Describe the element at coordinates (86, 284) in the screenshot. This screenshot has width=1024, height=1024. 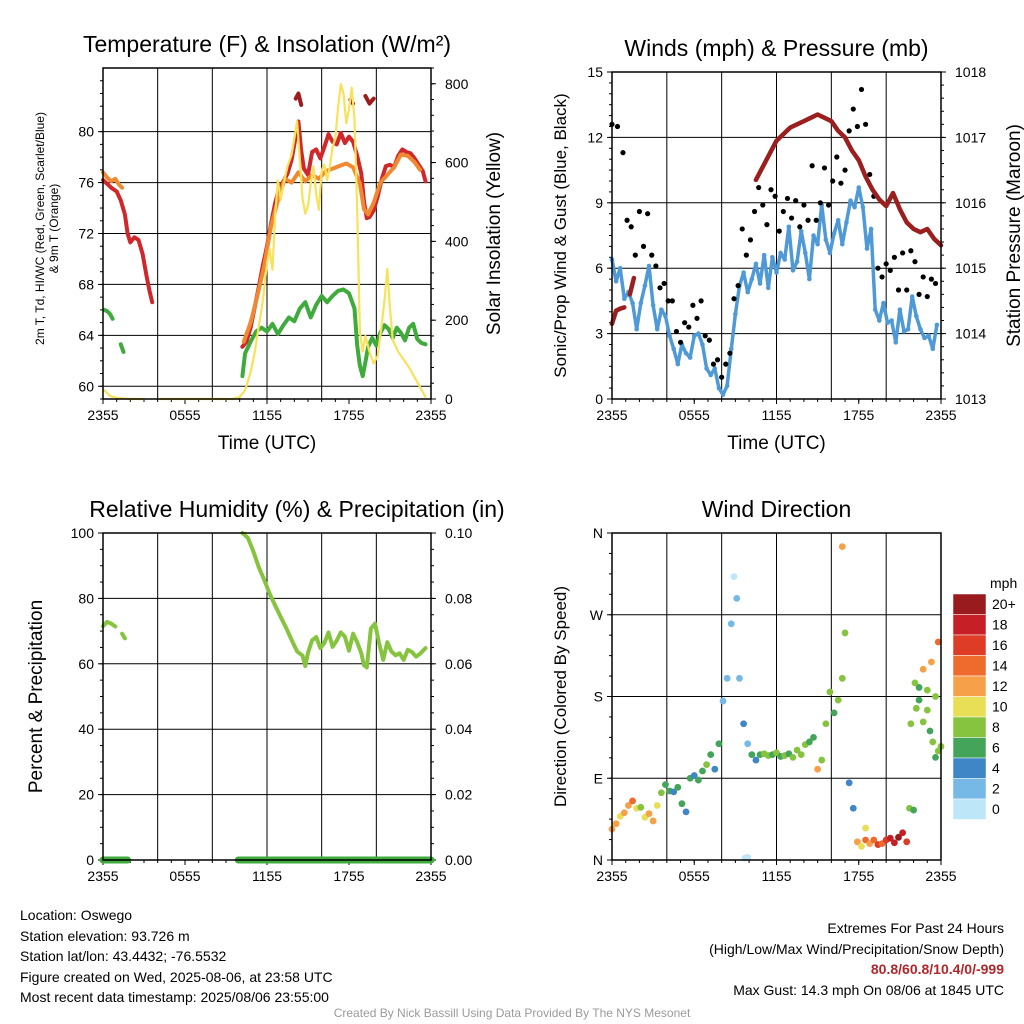
I see `y-tick-label: 68` at that location.